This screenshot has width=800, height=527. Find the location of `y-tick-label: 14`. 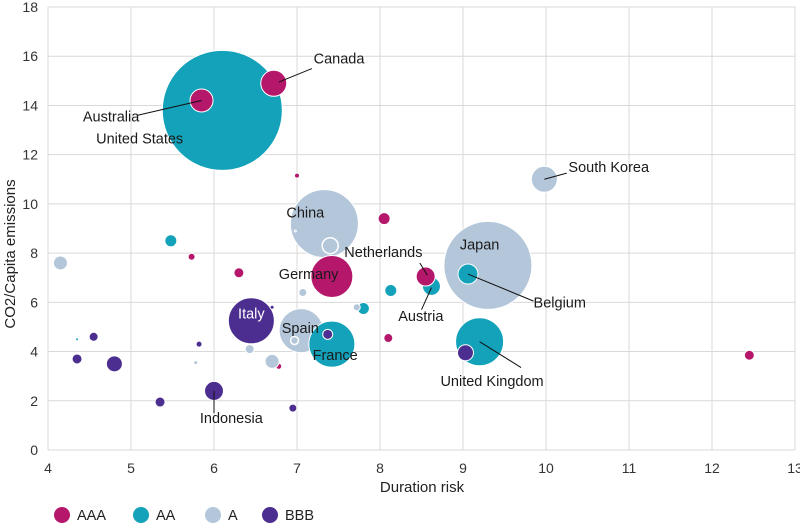

y-tick-label: 14 is located at coordinates (30, 105).